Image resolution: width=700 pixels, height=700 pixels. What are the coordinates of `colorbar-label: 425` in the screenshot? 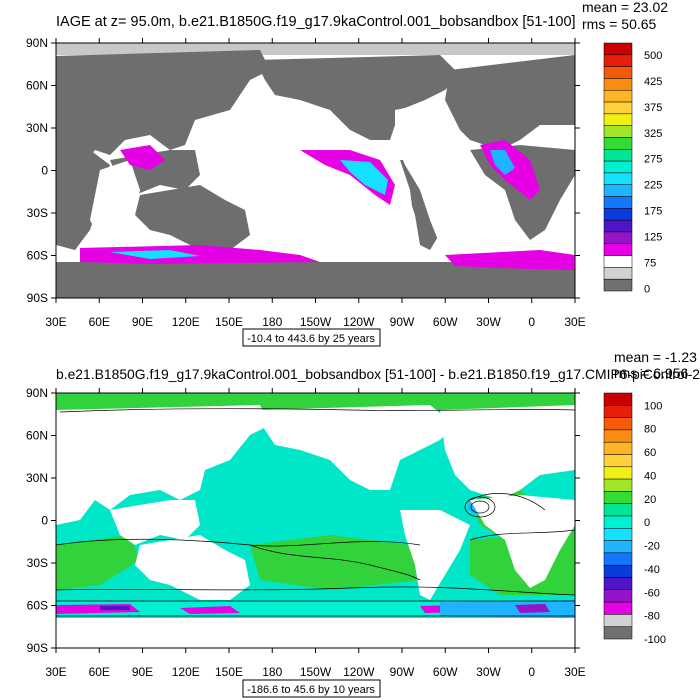 It's located at (653, 82).